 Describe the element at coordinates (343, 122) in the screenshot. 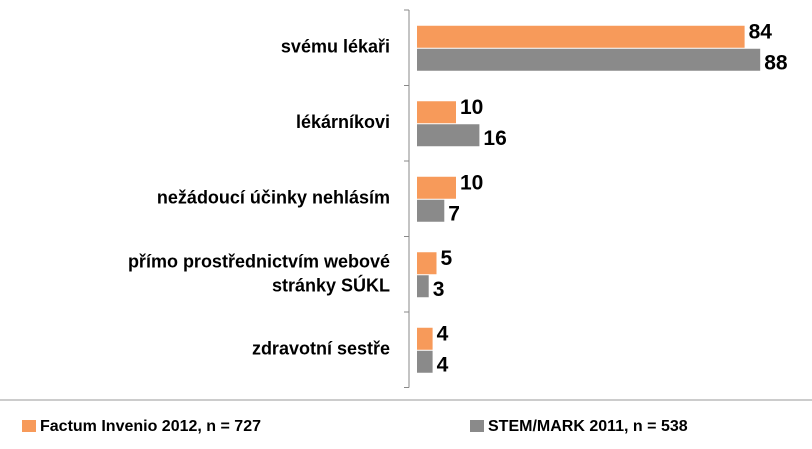

I see `category-label: lékárníkovi` at that location.